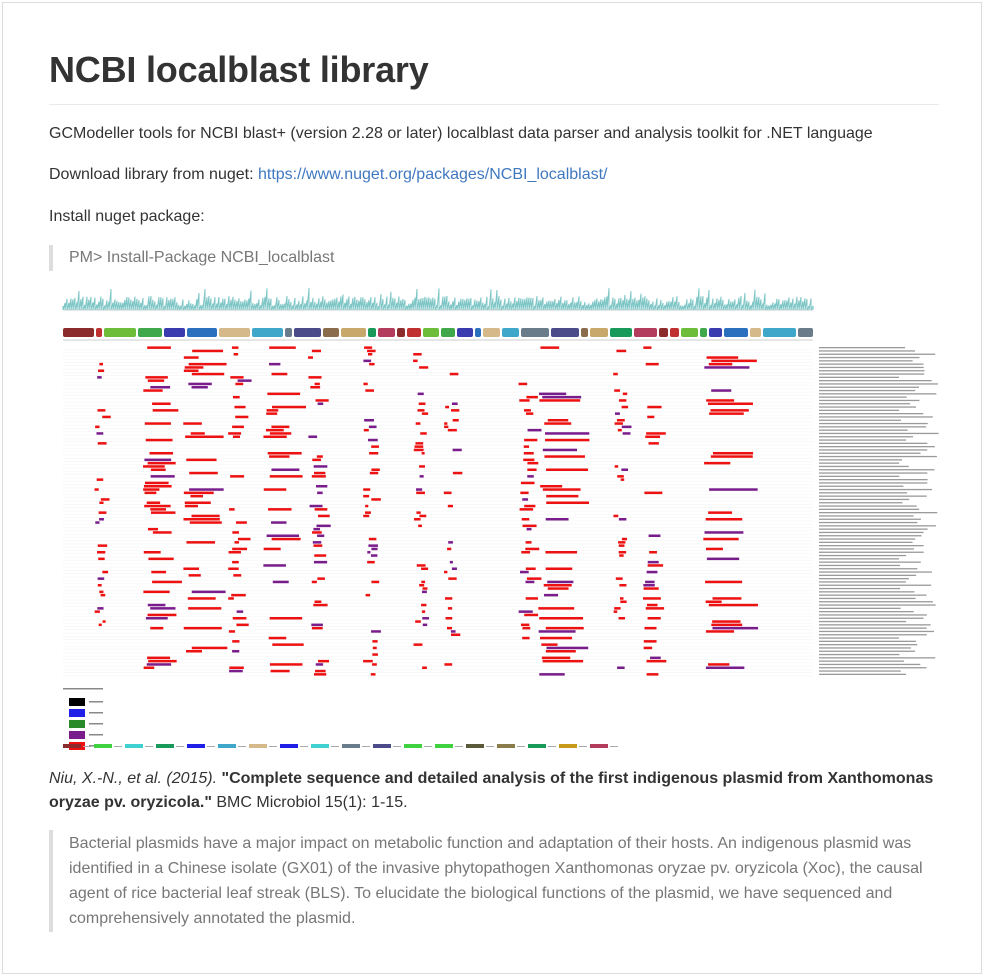 The height and width of the screenshot is (978, 986). I want to click on legend-label, so click(96, 702).